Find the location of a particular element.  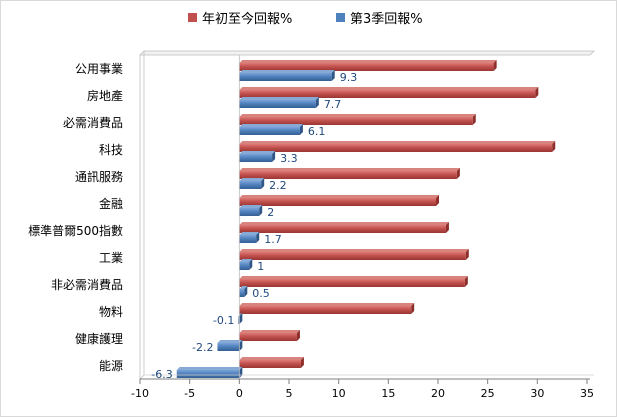

bar-q3-10-top is located at coordinates (230, 341).